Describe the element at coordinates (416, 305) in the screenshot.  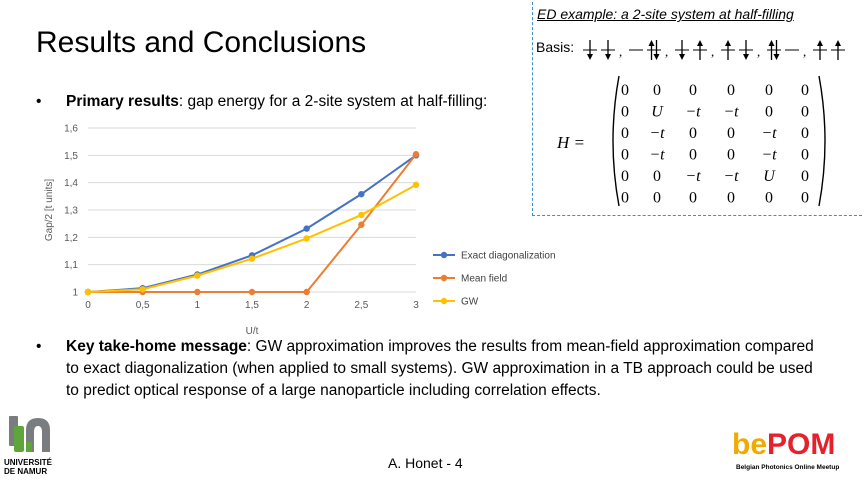
I see `x-tick-label: 3` at that location.